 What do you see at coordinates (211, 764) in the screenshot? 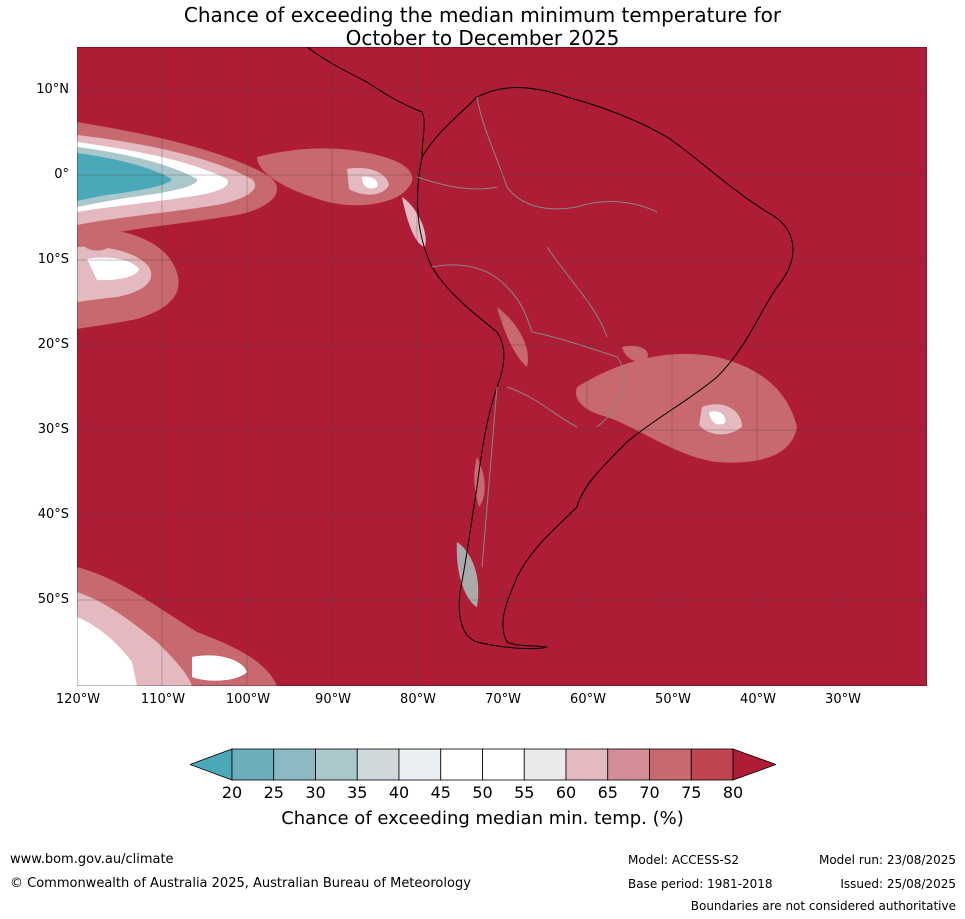
I see `colorbar-arrow-low` at bounding box center [211, 764].